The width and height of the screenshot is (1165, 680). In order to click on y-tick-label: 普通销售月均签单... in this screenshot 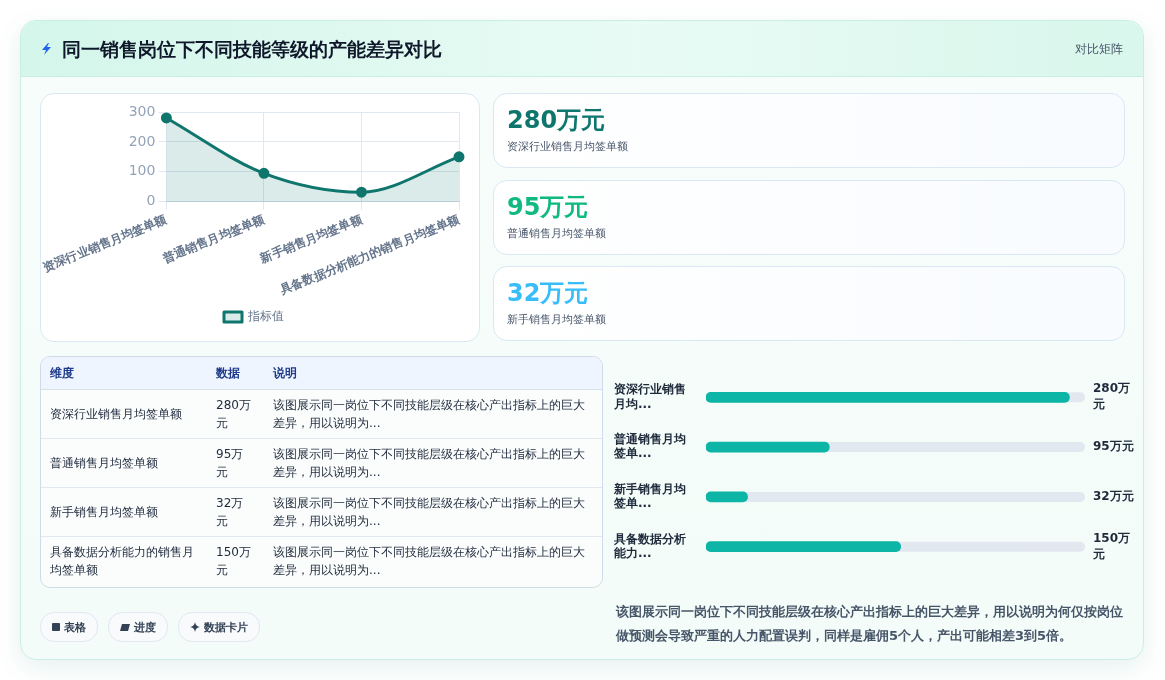, I will do `click(649, 446)`.